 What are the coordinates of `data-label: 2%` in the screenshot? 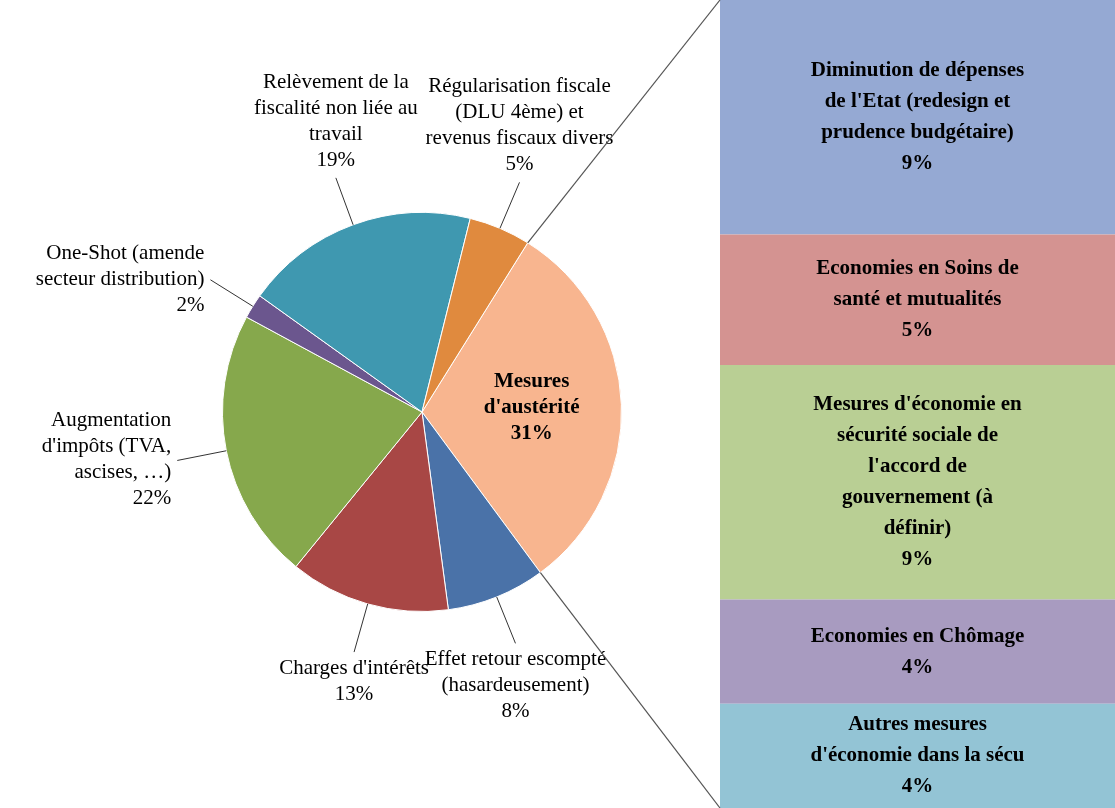 It's located at (190, 303).